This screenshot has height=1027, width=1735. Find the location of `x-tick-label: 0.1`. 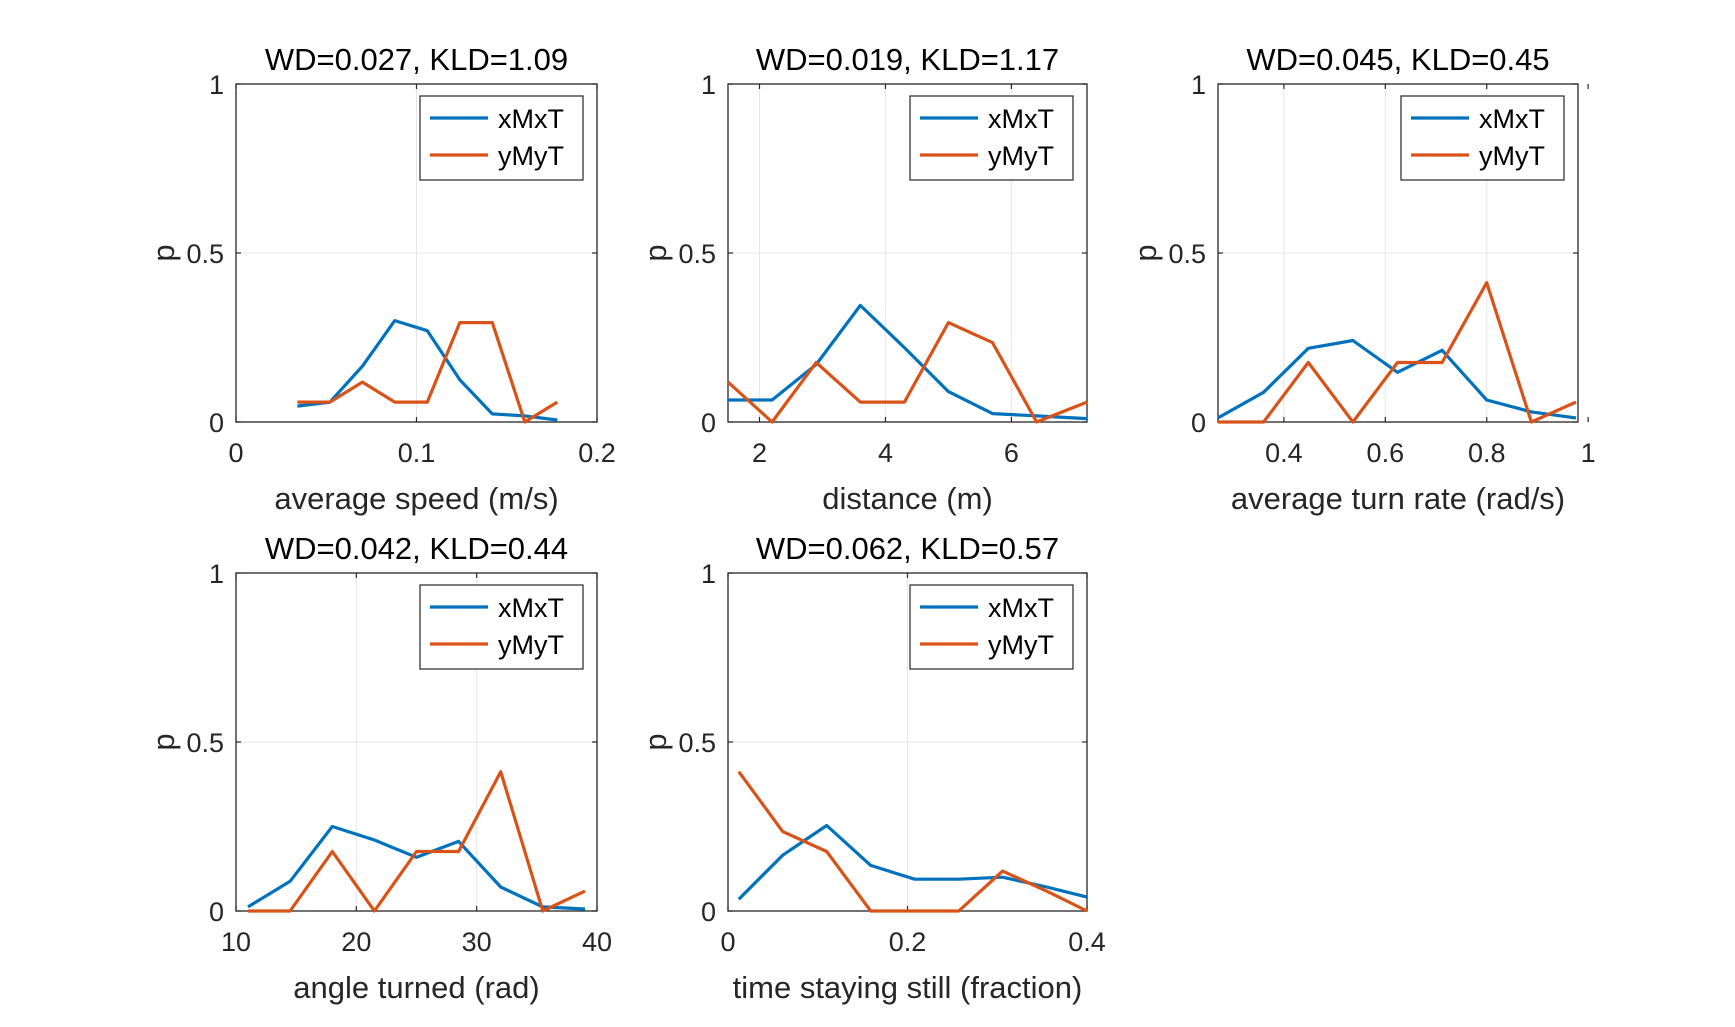

x-tick-label: 0.1 is located at coordinates (417, 453).